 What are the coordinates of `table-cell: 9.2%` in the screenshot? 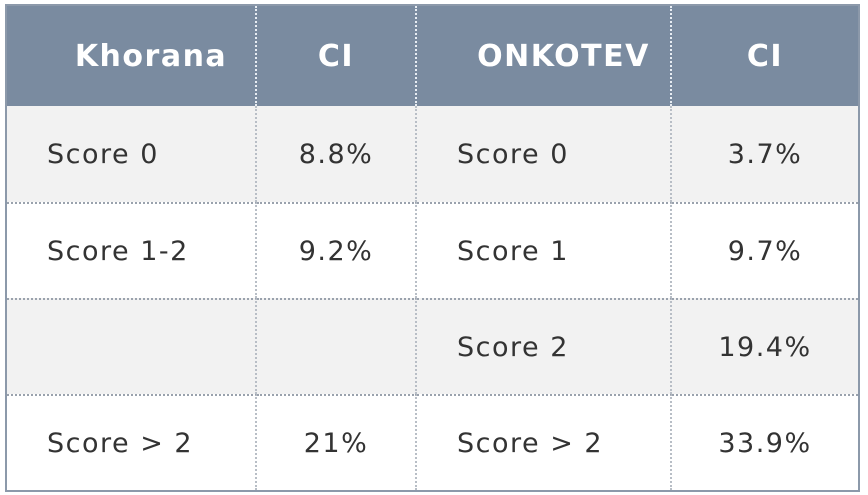 It's located at (337, 250).